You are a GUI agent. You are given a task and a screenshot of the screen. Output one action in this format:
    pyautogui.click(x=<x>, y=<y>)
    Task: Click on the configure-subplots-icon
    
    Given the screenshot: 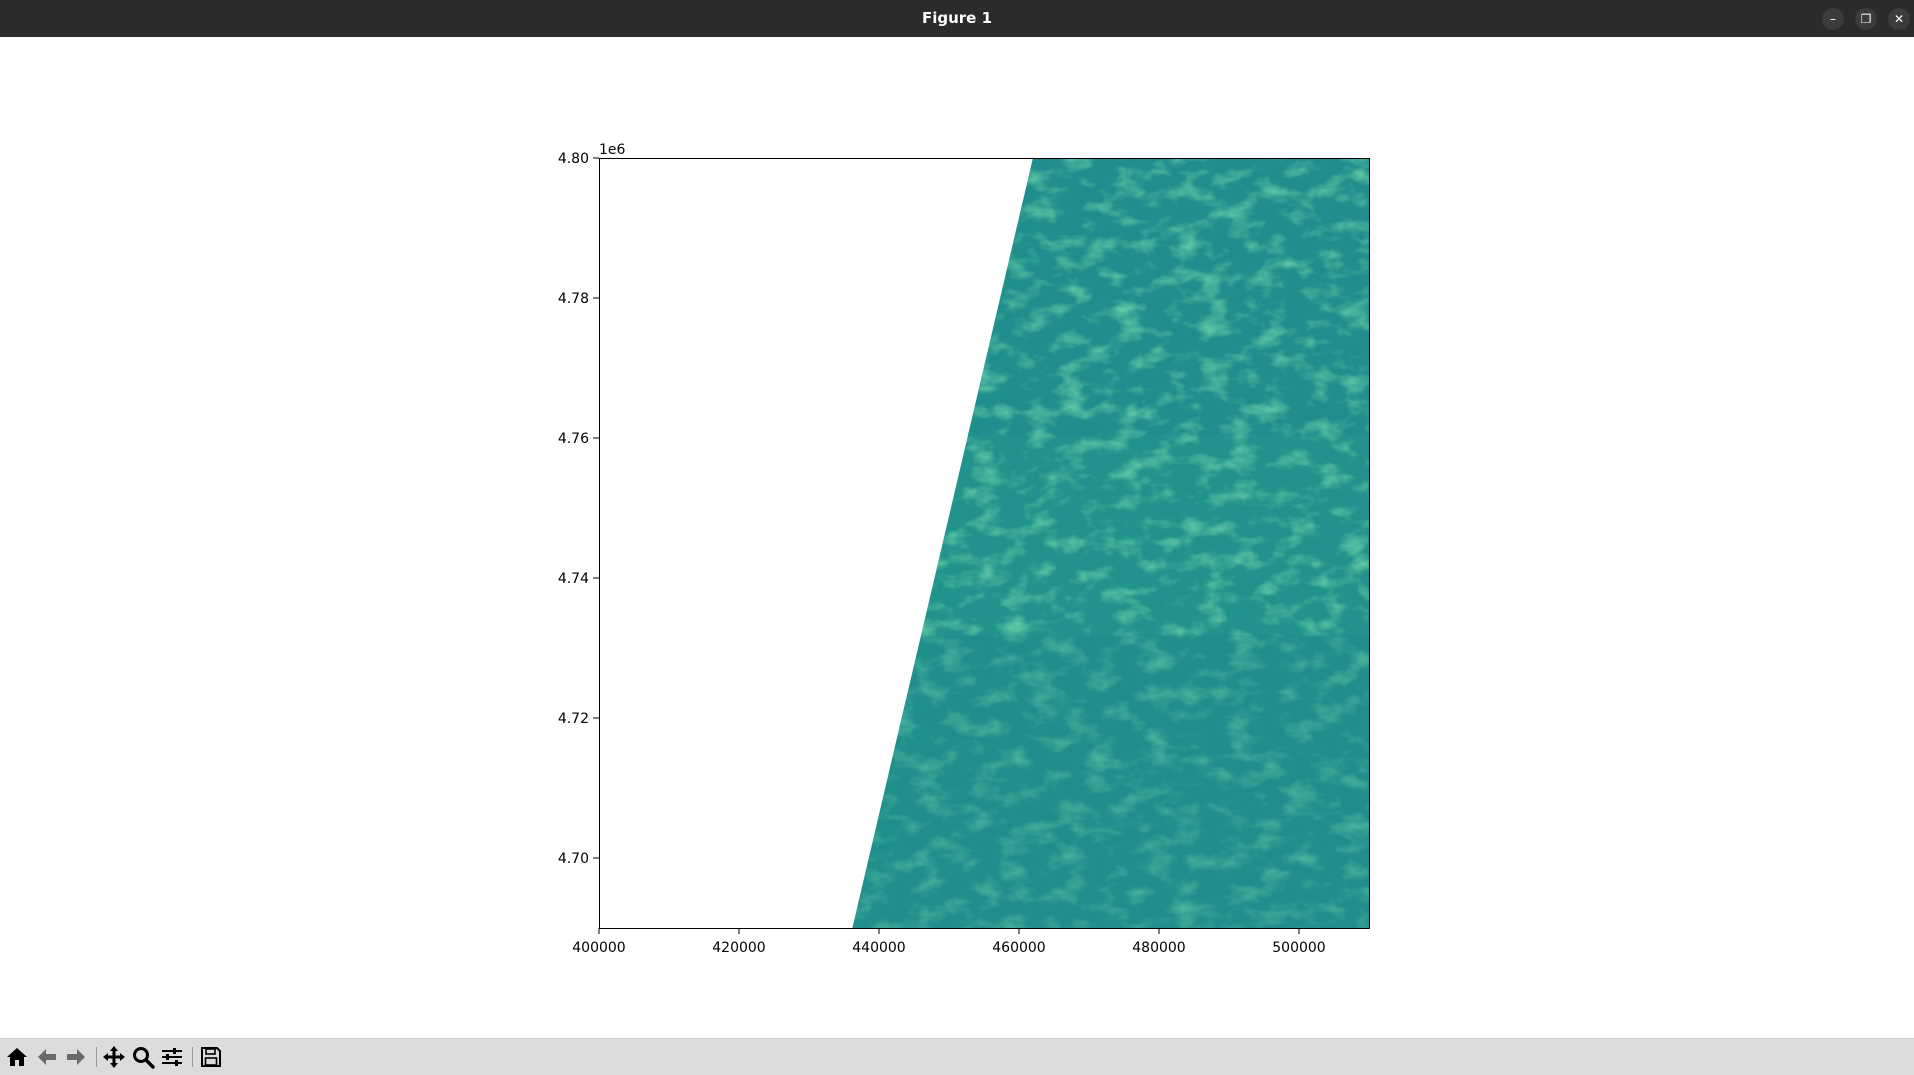 What is the action you would take?
    pyautogui.click(x=172, y=1057)
    